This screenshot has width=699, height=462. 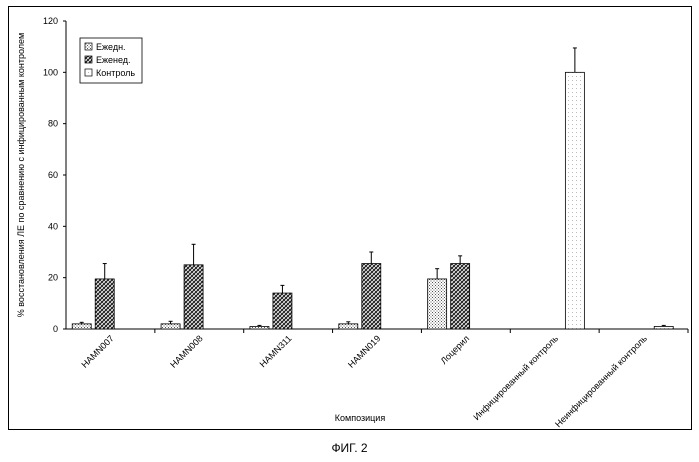 I want to click on y-tick-label: 20, so click(x=53, y=278).